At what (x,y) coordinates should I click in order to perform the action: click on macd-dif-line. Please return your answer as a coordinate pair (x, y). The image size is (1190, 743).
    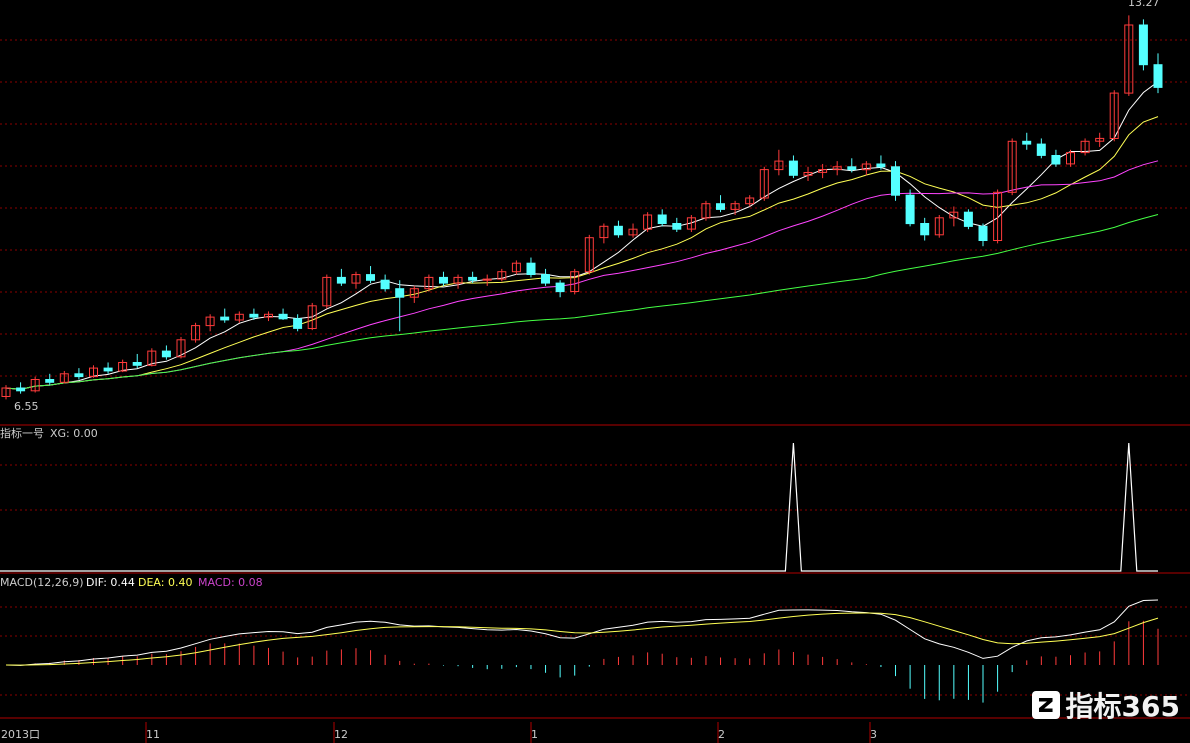
    Looking at the image, I should click on (582, 632).